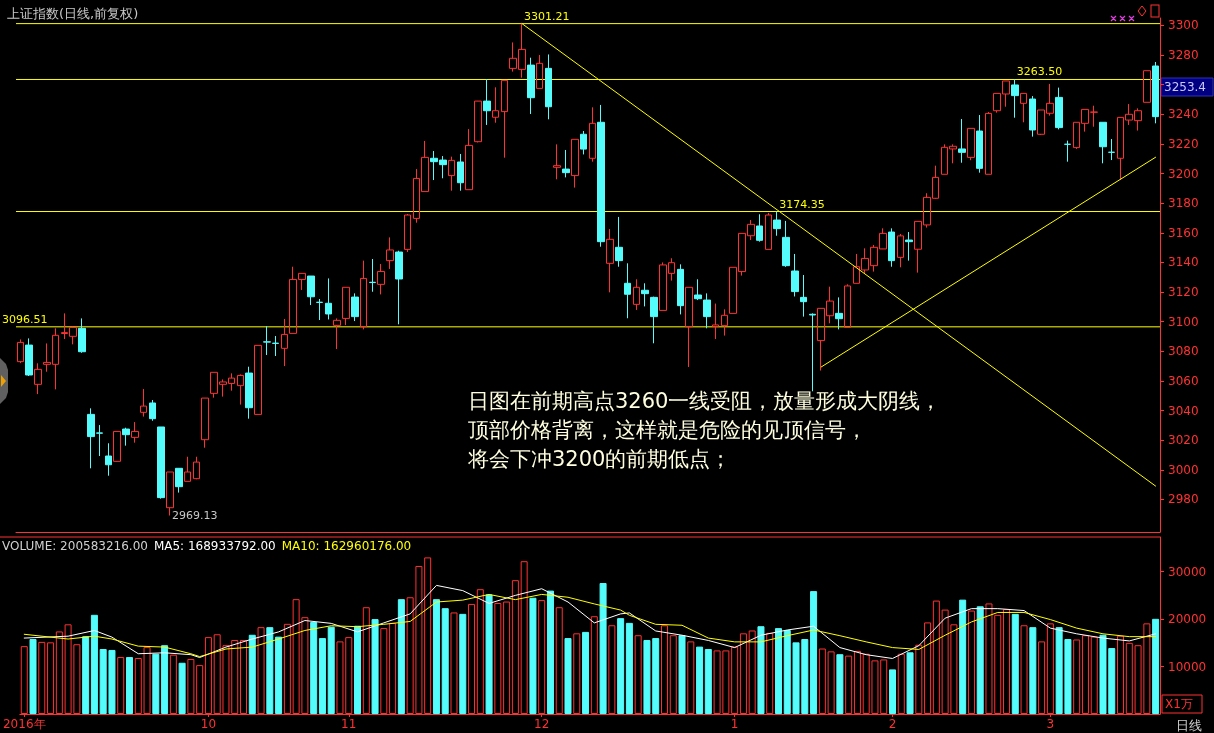 This screenshot has height=733, width=1214. What do you see at coordinates (1183, 440) in the screenshot?
I see `y-tick-label: 3020` at bounding box center [1183, 440].